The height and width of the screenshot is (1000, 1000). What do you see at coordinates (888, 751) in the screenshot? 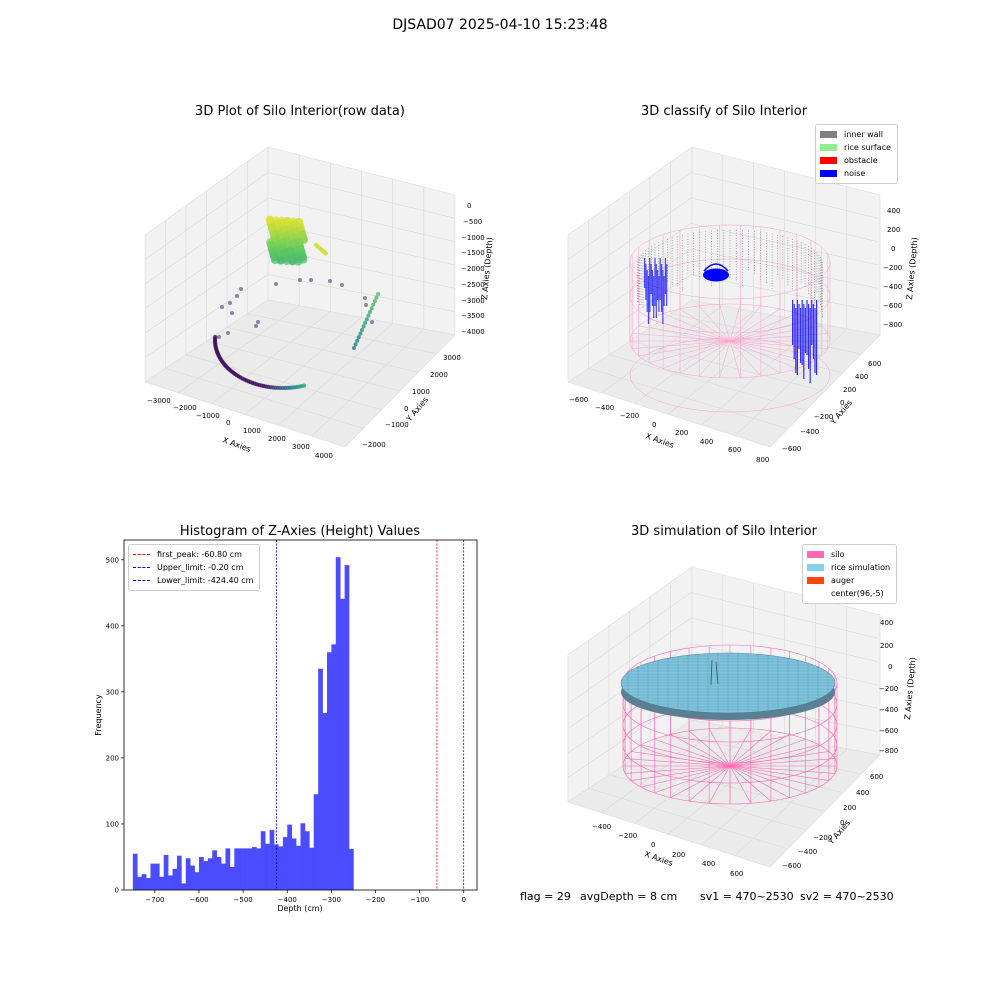
I see `sim-ztick: −800` at bounding box center [888, 751].